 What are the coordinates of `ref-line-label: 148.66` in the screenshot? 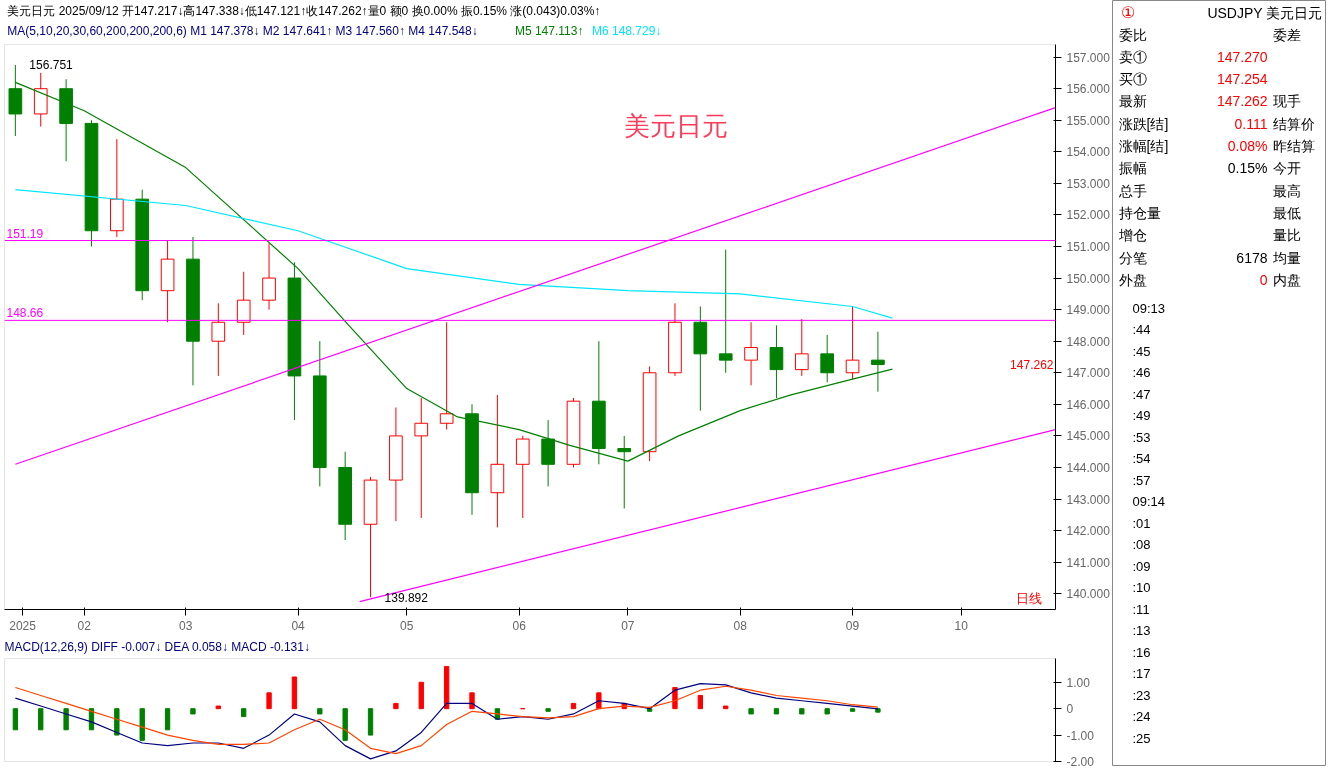 It's located at (25, 313).